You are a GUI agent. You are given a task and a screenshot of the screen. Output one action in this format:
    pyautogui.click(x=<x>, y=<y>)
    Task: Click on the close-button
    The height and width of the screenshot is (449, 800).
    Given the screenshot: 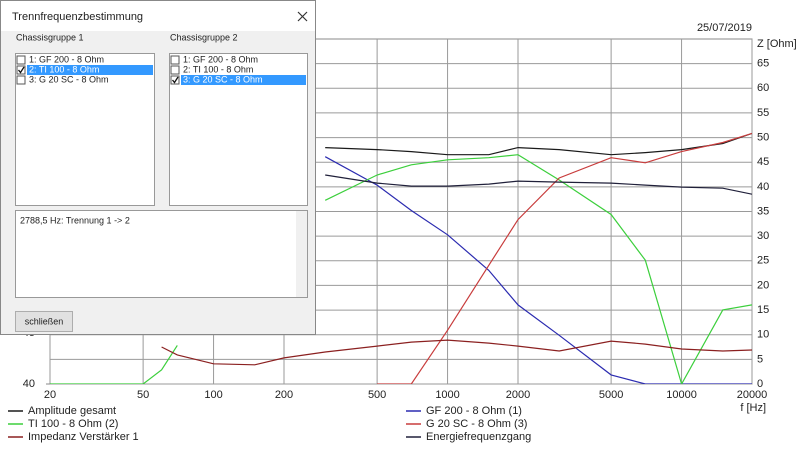 What is the action you would take?
    pyautogui.click(x=302, y=16)
    